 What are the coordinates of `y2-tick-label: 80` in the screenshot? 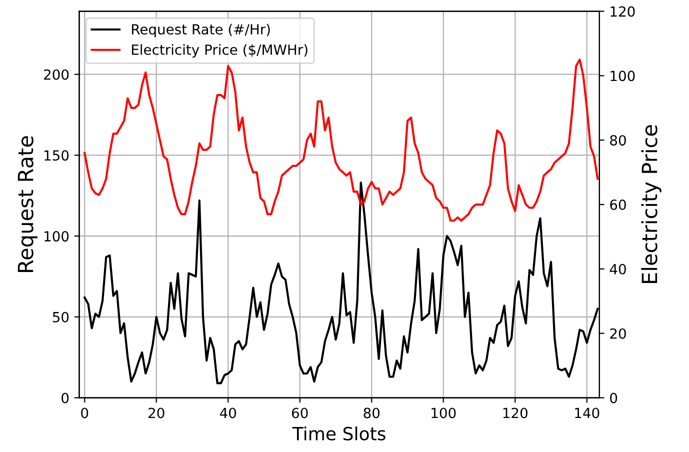 It's located at (618, 140).